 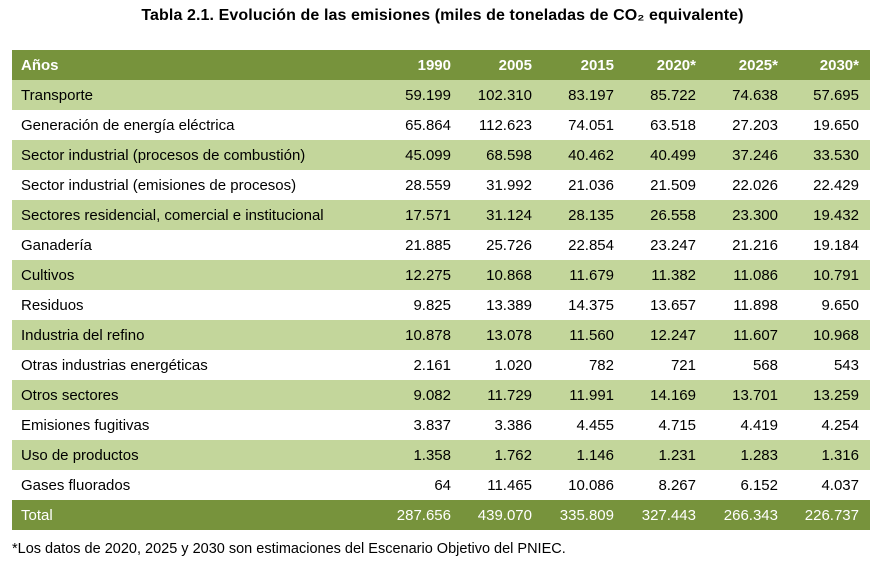 What do you see at coordinates (428, 95) in the screenshot?
I see `table-cell: 59.199` at bounding box center [428, 95].